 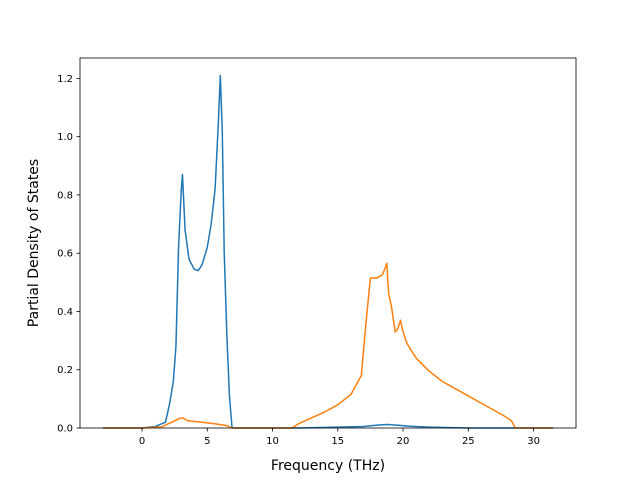 What do you see at coordinates (533, 441) in the screenshot?
I see `x-tick-label: 30` at bounding box center [533, 441].